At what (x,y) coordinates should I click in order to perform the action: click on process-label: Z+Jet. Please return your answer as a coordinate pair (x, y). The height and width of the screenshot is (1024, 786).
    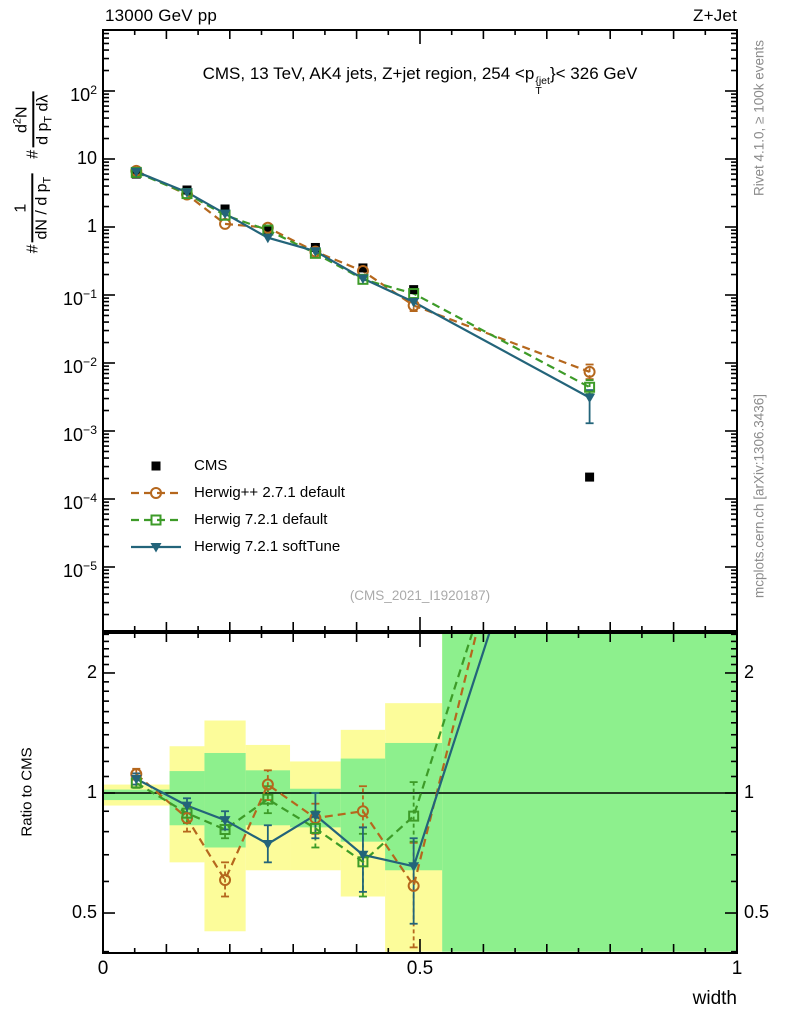
    Looking at the image, I should click on (715, 15).